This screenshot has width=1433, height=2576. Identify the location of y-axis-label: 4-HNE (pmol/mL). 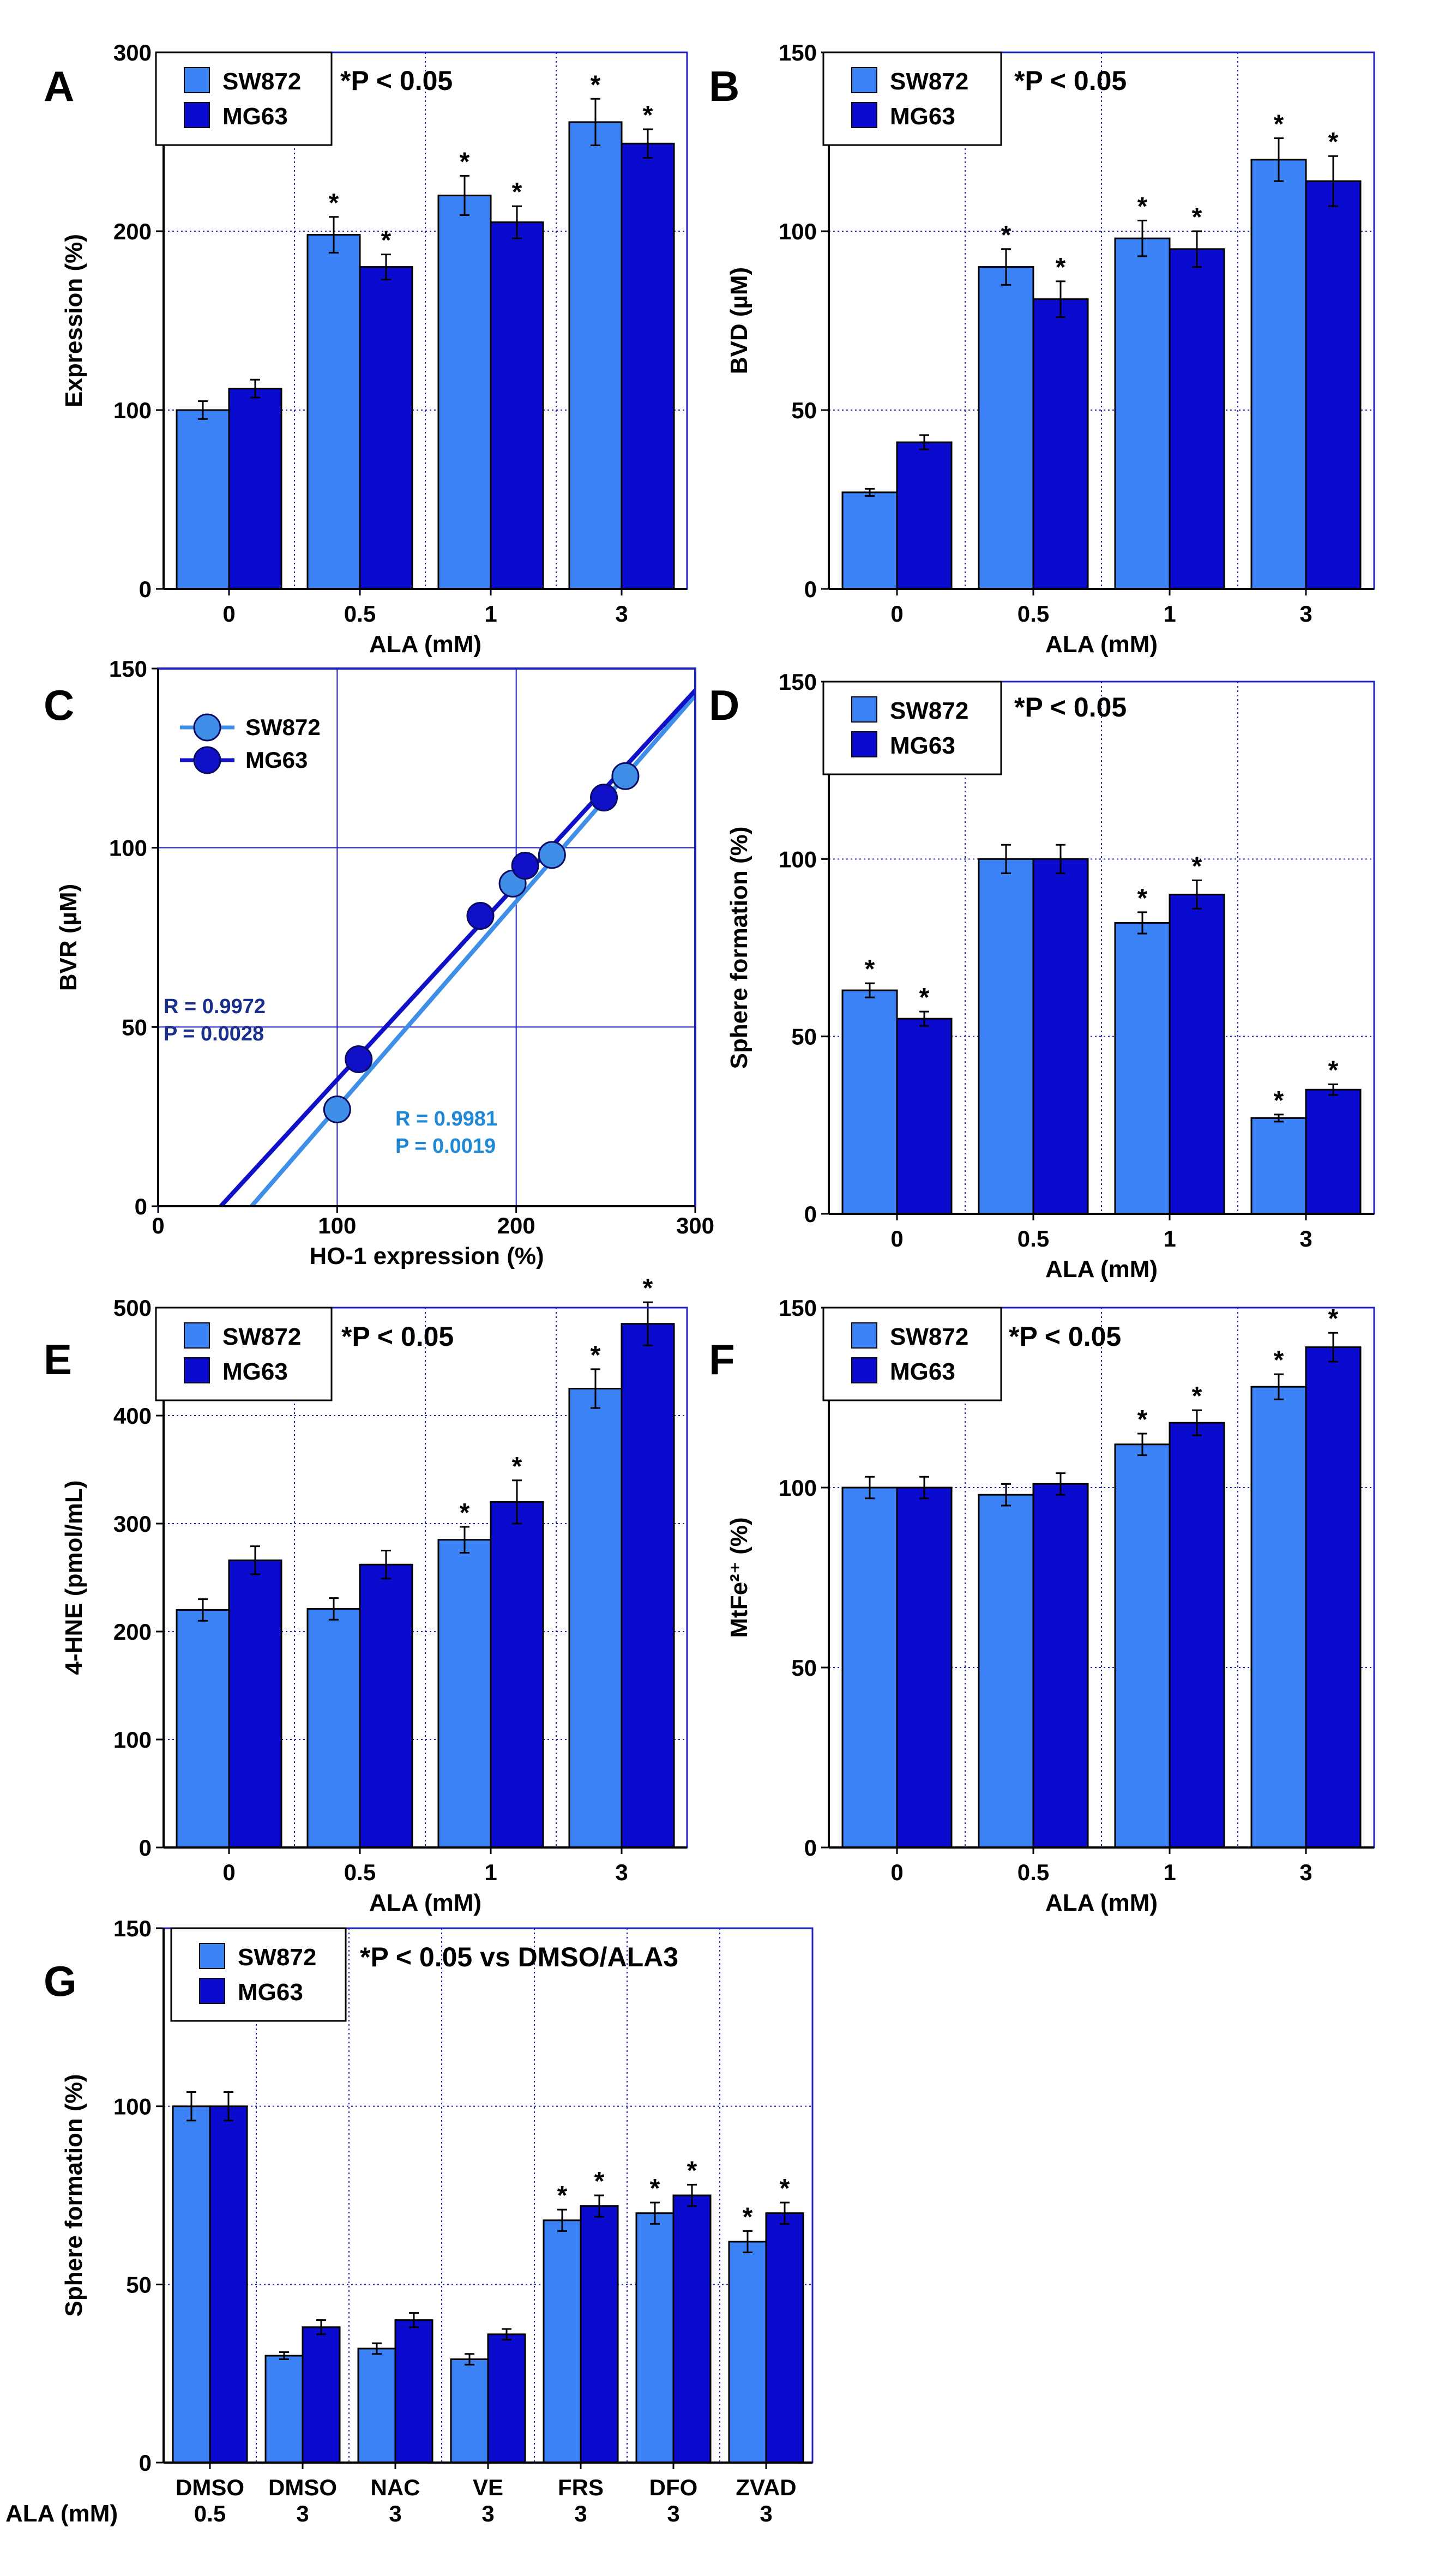
(74, 1577).